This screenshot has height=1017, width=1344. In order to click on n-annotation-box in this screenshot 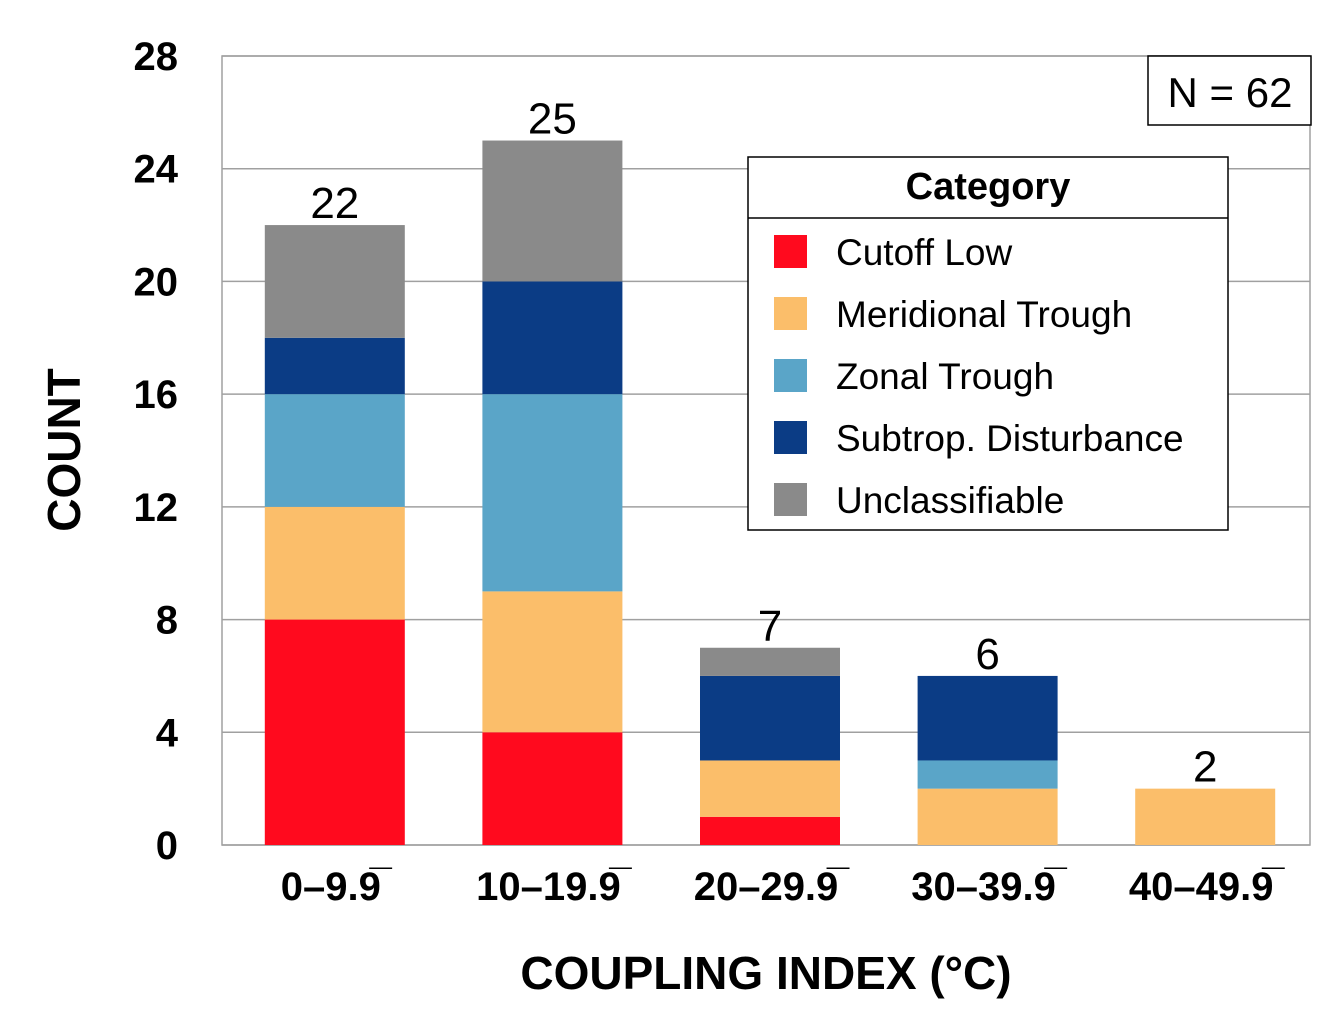, I will do `click(1229, 90)`.